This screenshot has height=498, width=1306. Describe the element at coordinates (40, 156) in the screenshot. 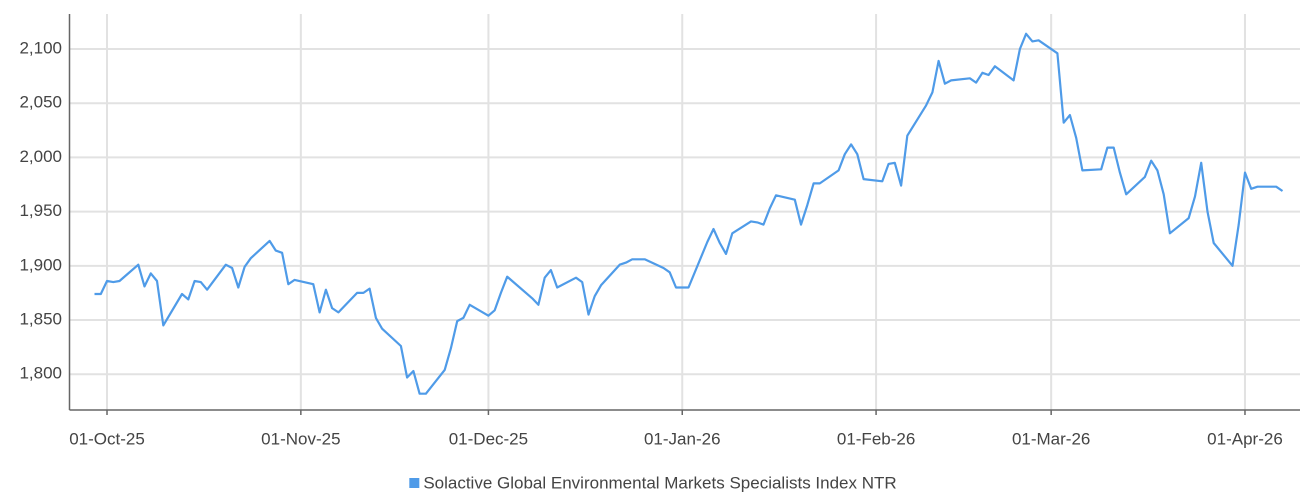

I see `y-tick-label: 2,000` at that location.